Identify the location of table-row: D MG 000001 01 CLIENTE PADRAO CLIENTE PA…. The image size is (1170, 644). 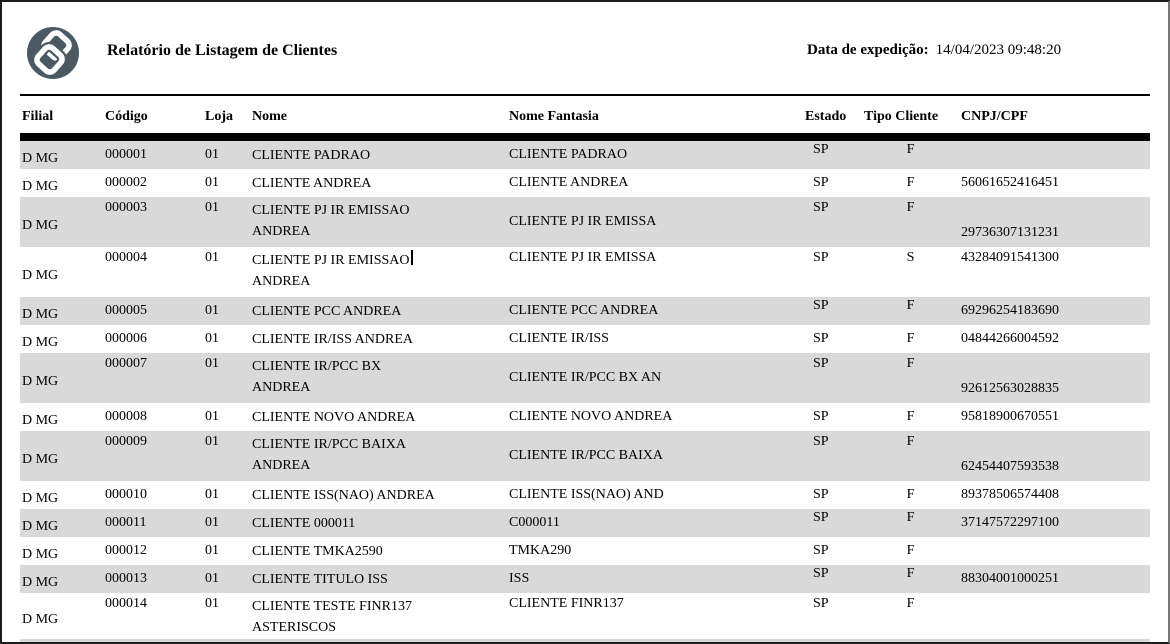
(585, 155).